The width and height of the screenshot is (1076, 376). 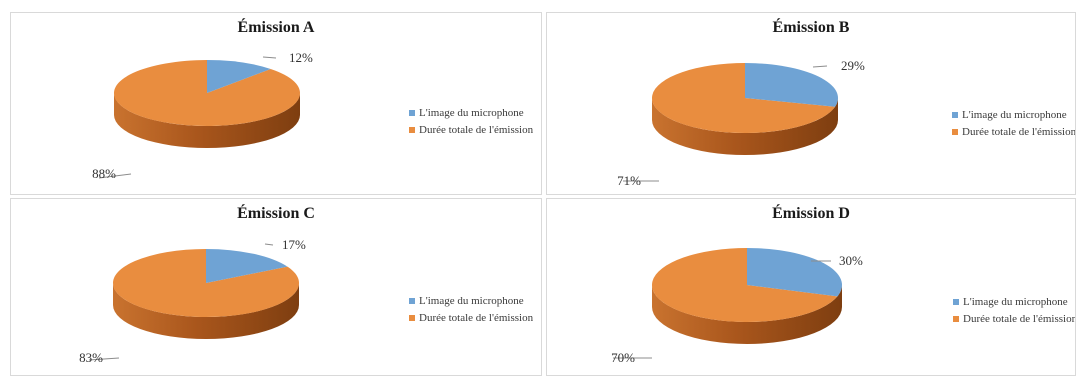 What do you see at coordinates (811, 27) in the screenshot?
I see `chart-title: Émission B` at bounding box center [811, 27].